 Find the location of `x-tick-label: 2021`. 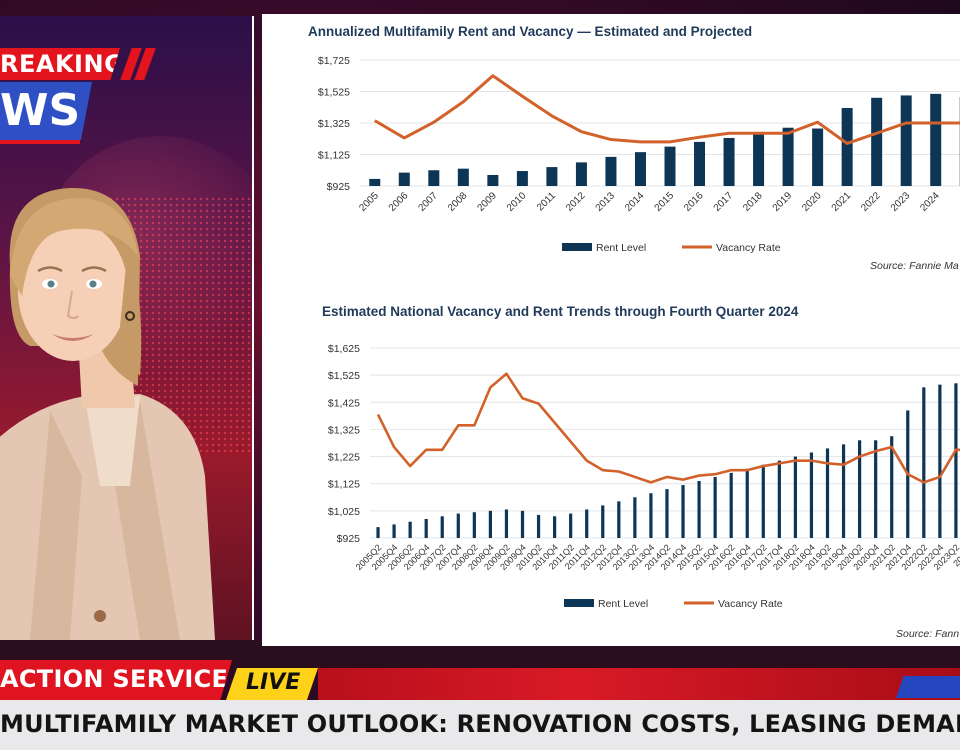

x-tick-label: 2021 is located at coordinates (842, 202).